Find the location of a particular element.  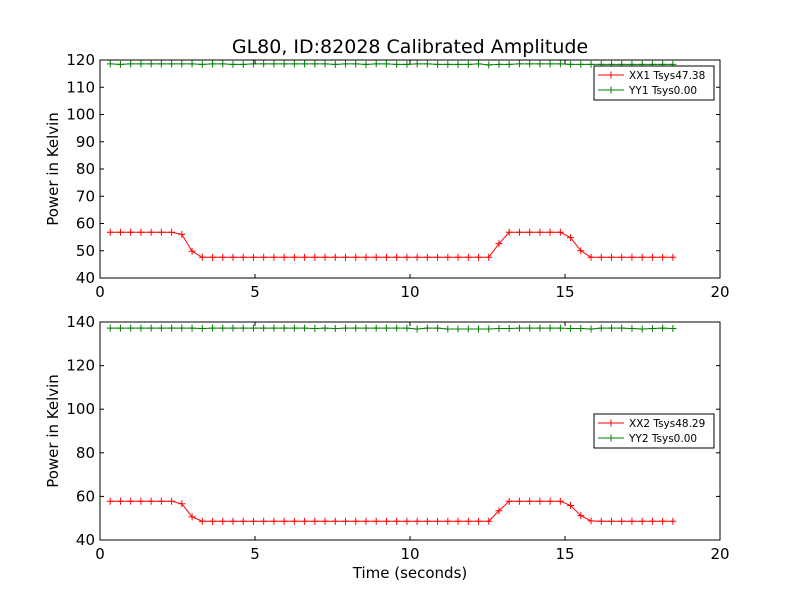

y-tick-label: 110 is located at coordinates (80, 87).